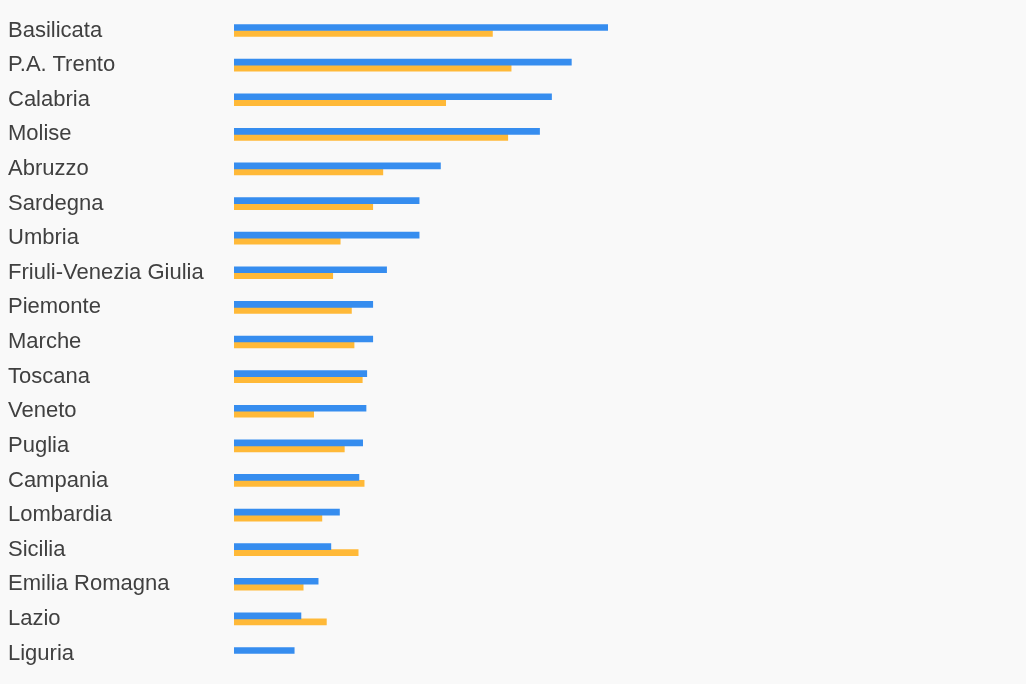  Describe the element at coordinates (106, 271) in the screenshot. I see `y-tick-label: Friuli-Venezia Giulia` at that location.